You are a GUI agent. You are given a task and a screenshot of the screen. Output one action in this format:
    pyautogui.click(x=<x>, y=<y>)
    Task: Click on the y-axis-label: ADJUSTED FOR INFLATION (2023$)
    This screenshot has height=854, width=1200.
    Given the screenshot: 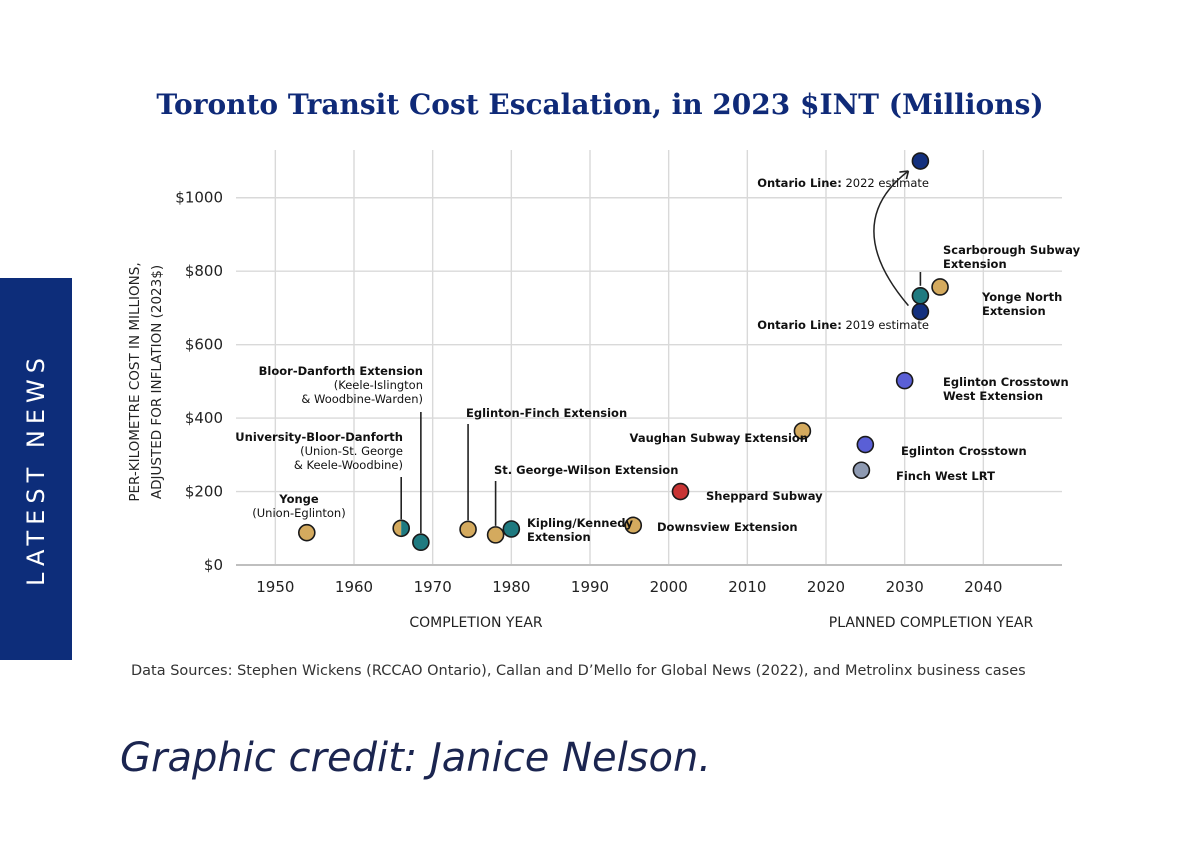 What is the action you would take?
    pyautogui.click(x=157, y=382)
    